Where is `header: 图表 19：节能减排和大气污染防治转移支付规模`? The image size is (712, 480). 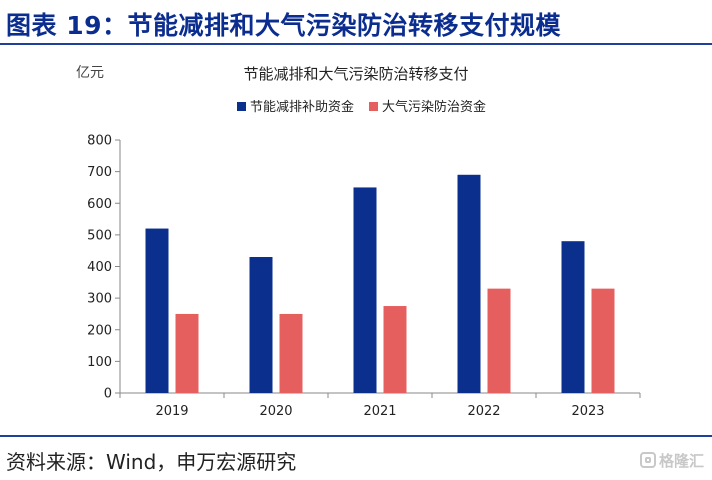
header: 图表 19：节能减排和大气污染防治转移支付规模 is located at coordinates (356, 22).